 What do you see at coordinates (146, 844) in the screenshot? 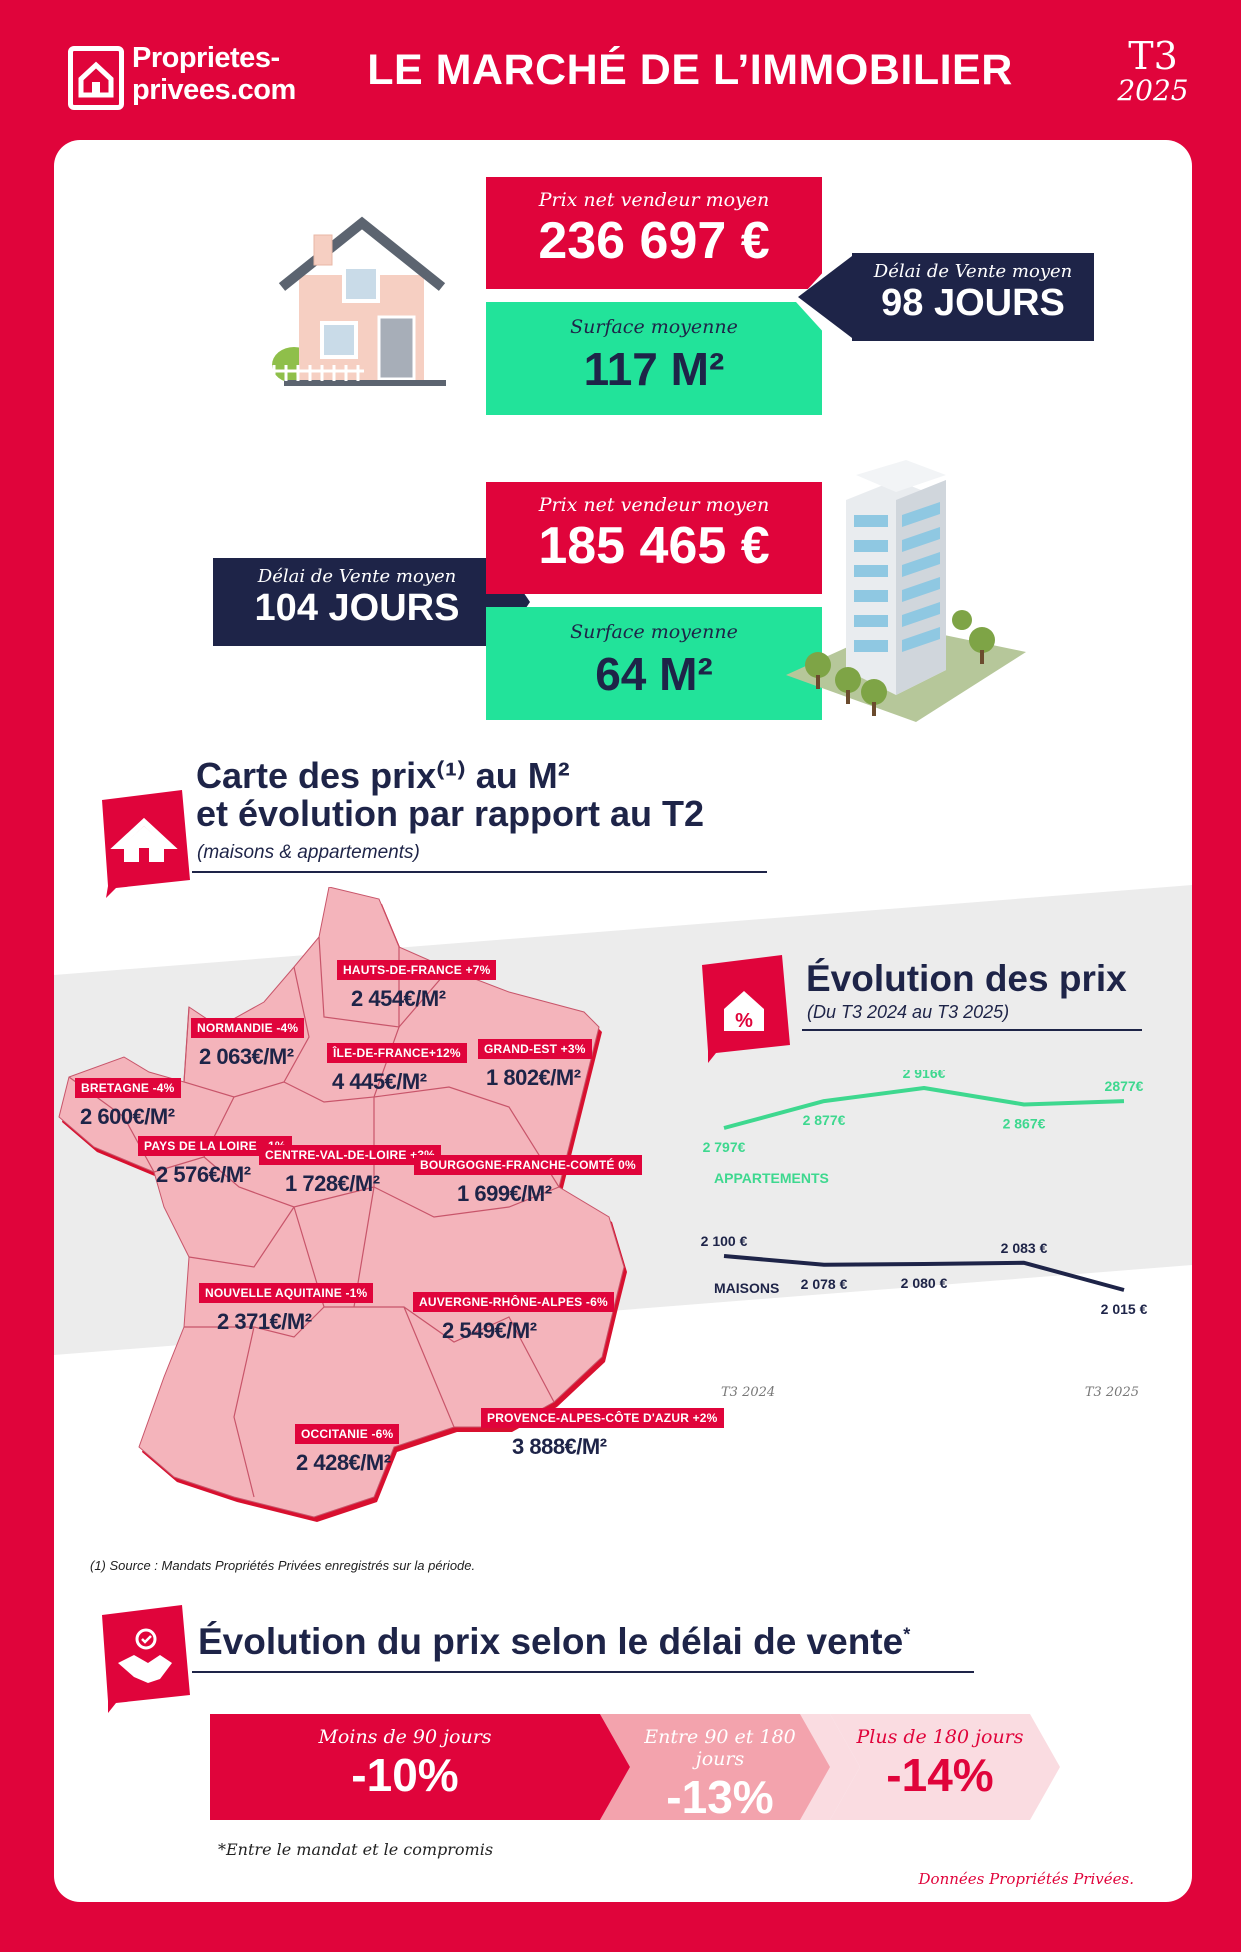
I see `house-badge-icon` at bounding box center [146, 844].